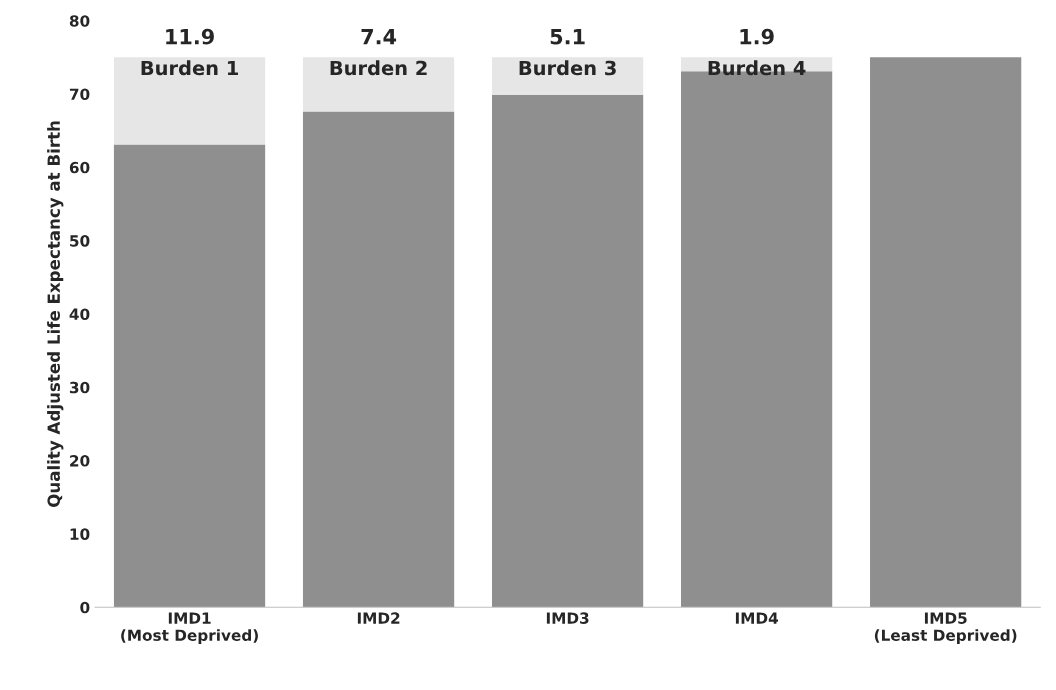 This screenshot has height=690, width=1056. I want to click on x-tick-label: IMD2, so click(378, 618).